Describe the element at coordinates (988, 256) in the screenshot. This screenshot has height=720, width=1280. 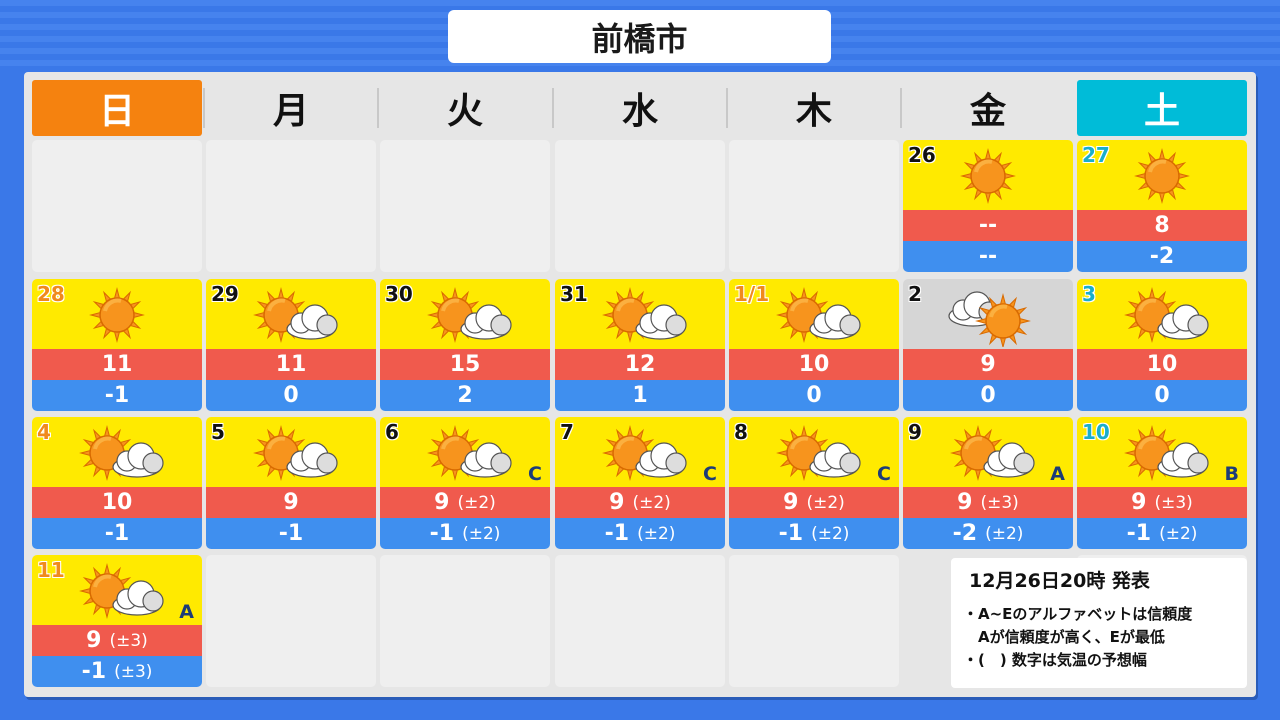
I see `low-temp: --` at that location.